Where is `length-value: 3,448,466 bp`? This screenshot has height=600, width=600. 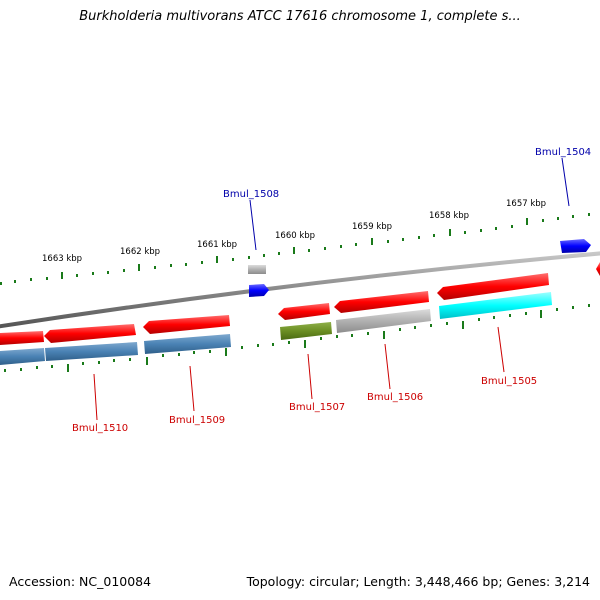 length-value: 3,448,466 bp is located at coordinates (456, 581).